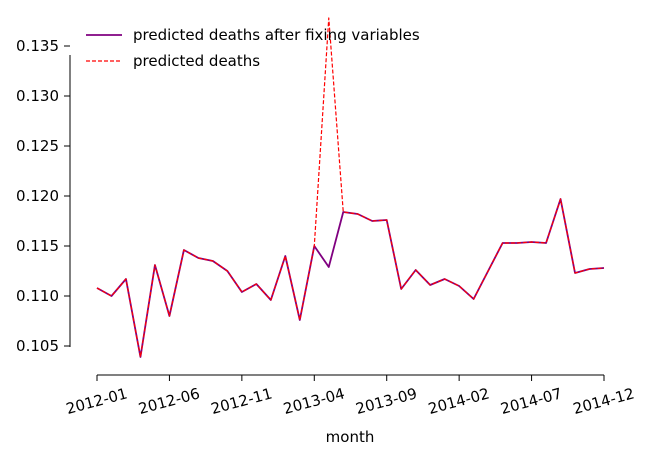  I want to click on legend-label: predicted deaths after fixing variables, so click(276, 35).